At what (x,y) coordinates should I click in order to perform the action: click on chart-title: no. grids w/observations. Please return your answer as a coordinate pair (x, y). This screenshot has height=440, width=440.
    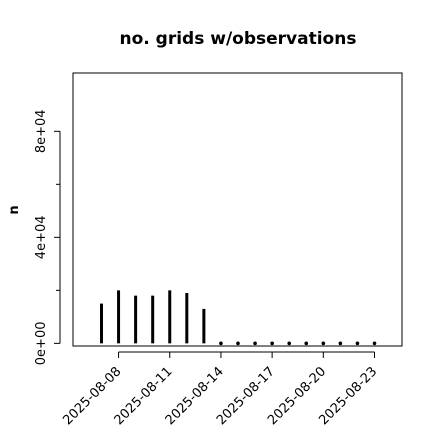
    Looking at the image, I should click on (238, 39).